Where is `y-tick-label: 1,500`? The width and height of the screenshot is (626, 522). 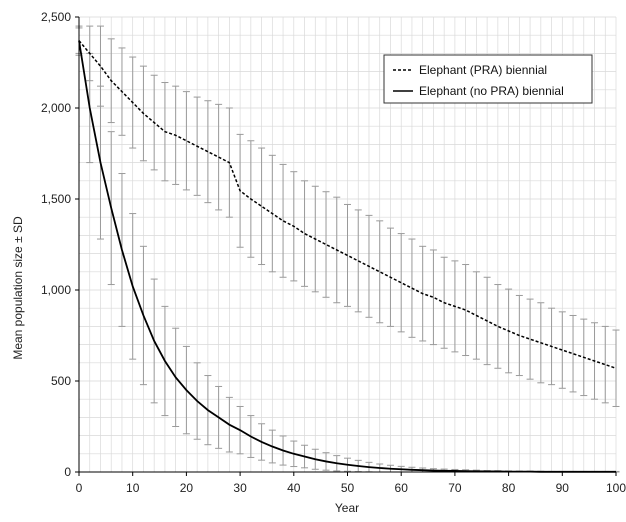 y-tick-label: 1,500 is located at coordinates (56, 199).